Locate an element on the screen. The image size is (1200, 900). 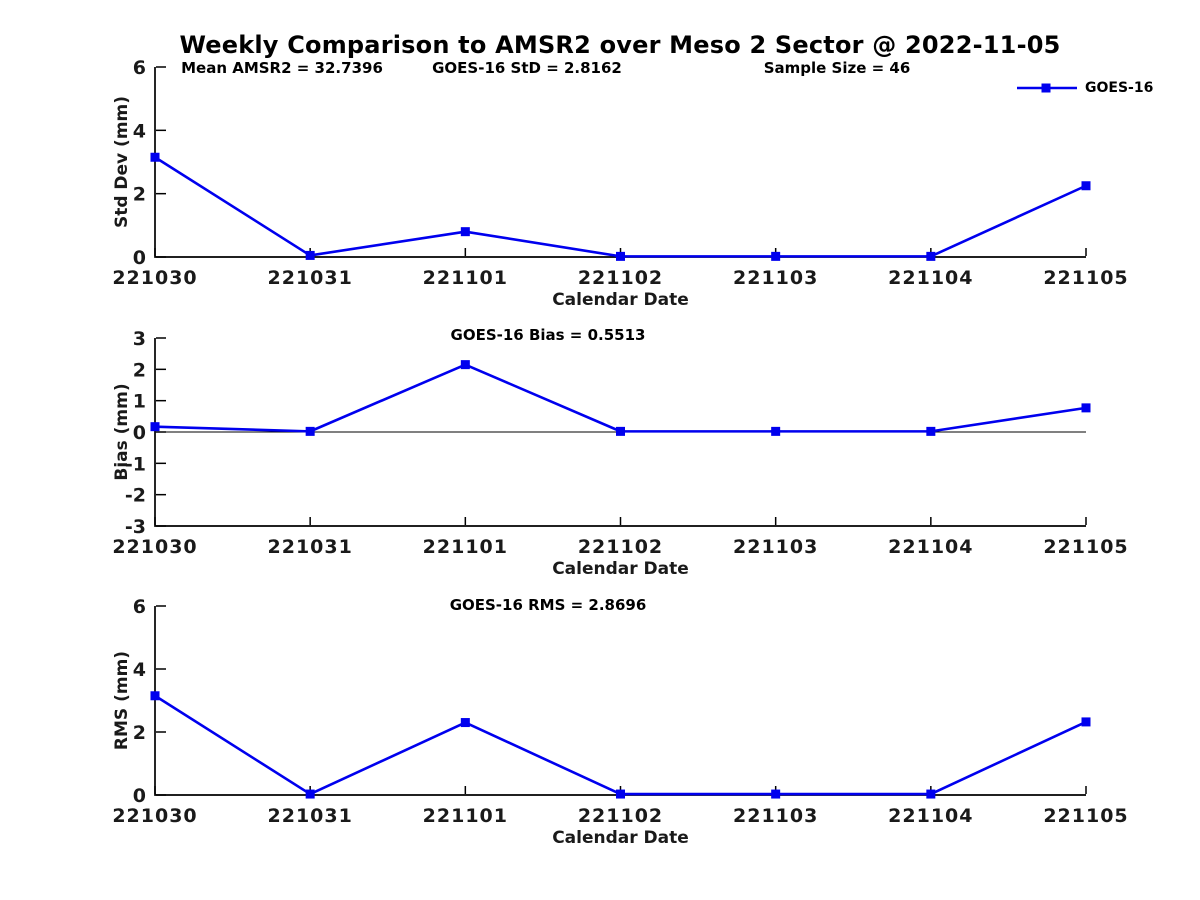
annotation-text: GOES-16 RMS = 2.8696 is located at coordinates (548, 605).